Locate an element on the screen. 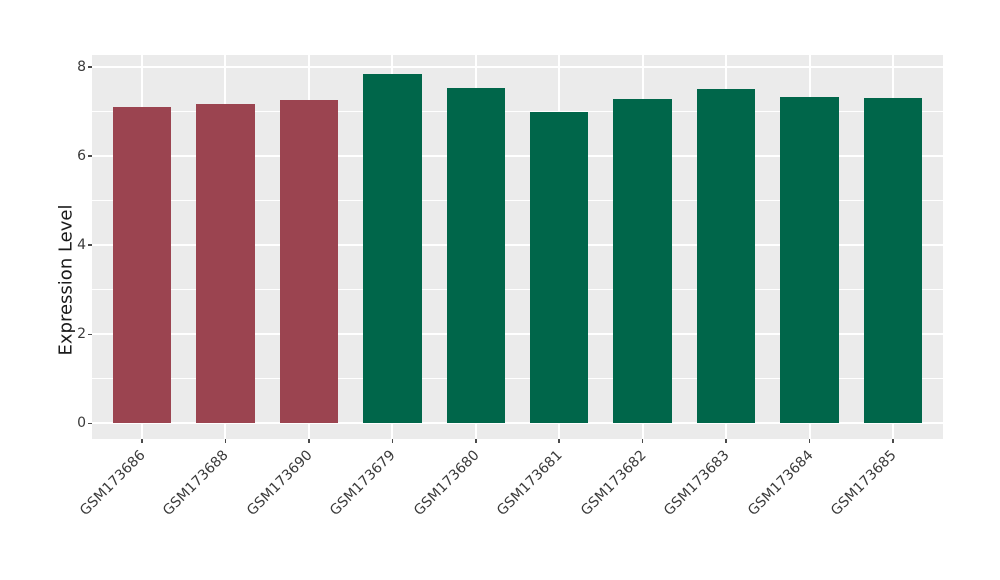  bar-GSM173684 is located at coordinates (809, 260).